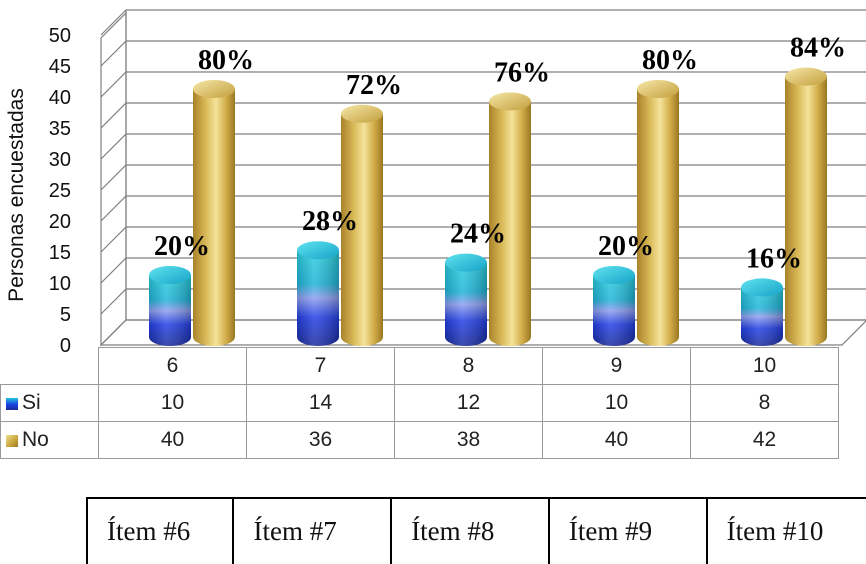 The height and width of the screenshot is (564, 866). Describe the element at coordinates (627, 530) in the screenshot. I see `item-cell: Ítem #9` at that location.